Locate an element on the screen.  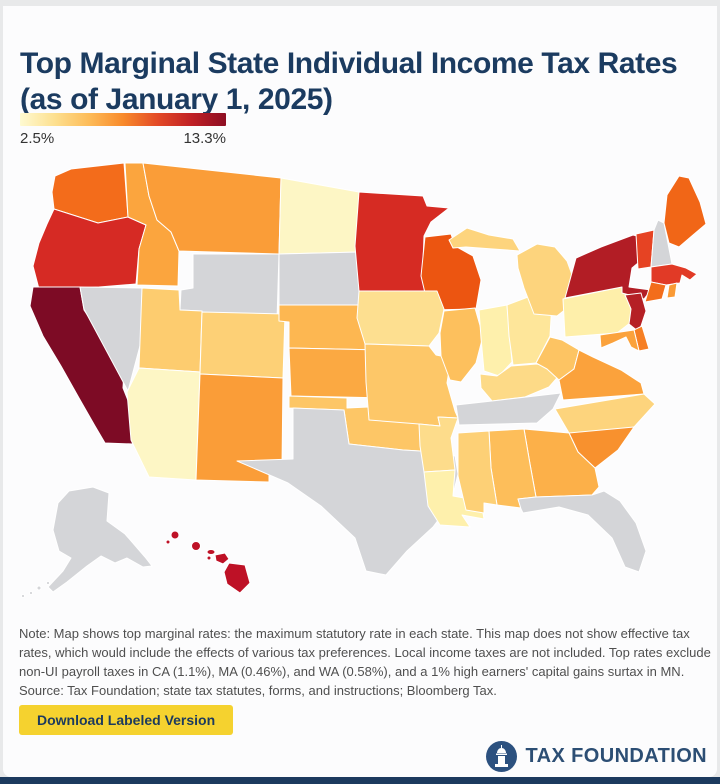
state-hawaii-big-island is located at coordinates (237, 578).